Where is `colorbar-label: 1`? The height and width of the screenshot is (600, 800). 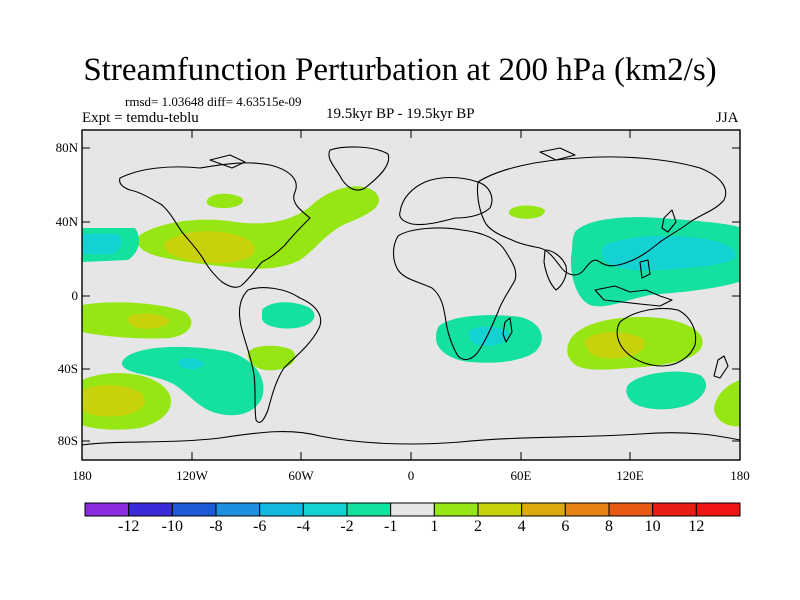 colorbar-label: 1 is located at coordinates (434, 526).